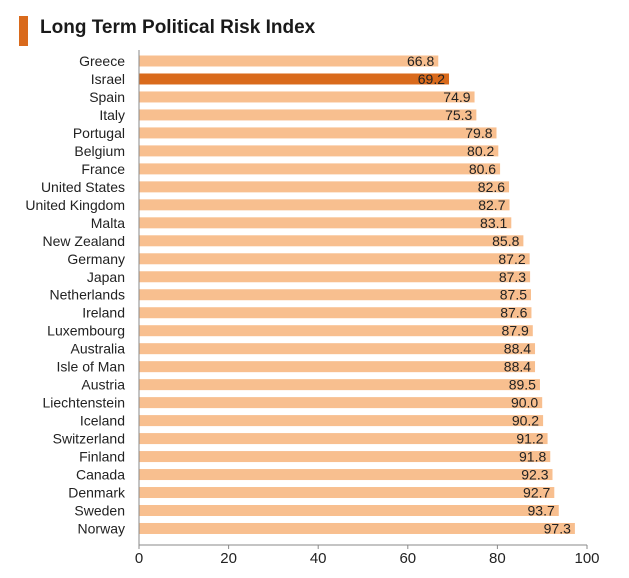 The width and height of the screenshot is (629, 578). Describe the element at coordinates (103, 313) in the screenshot. I see `category-label: Ireland` at that location.